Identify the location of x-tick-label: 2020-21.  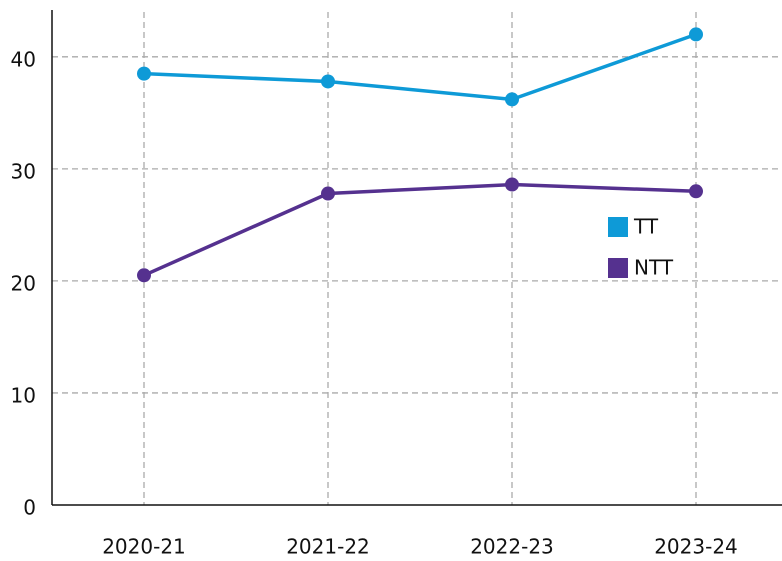
(144, 547).